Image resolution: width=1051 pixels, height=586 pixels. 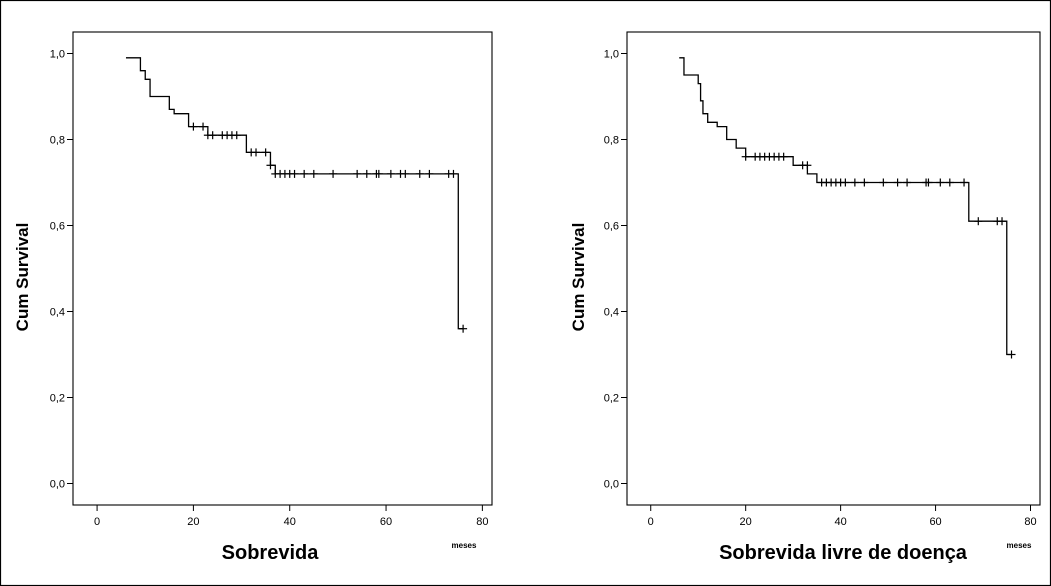 I want to click on x-axis-label: Sobrevida, so click(x=271, y=553).